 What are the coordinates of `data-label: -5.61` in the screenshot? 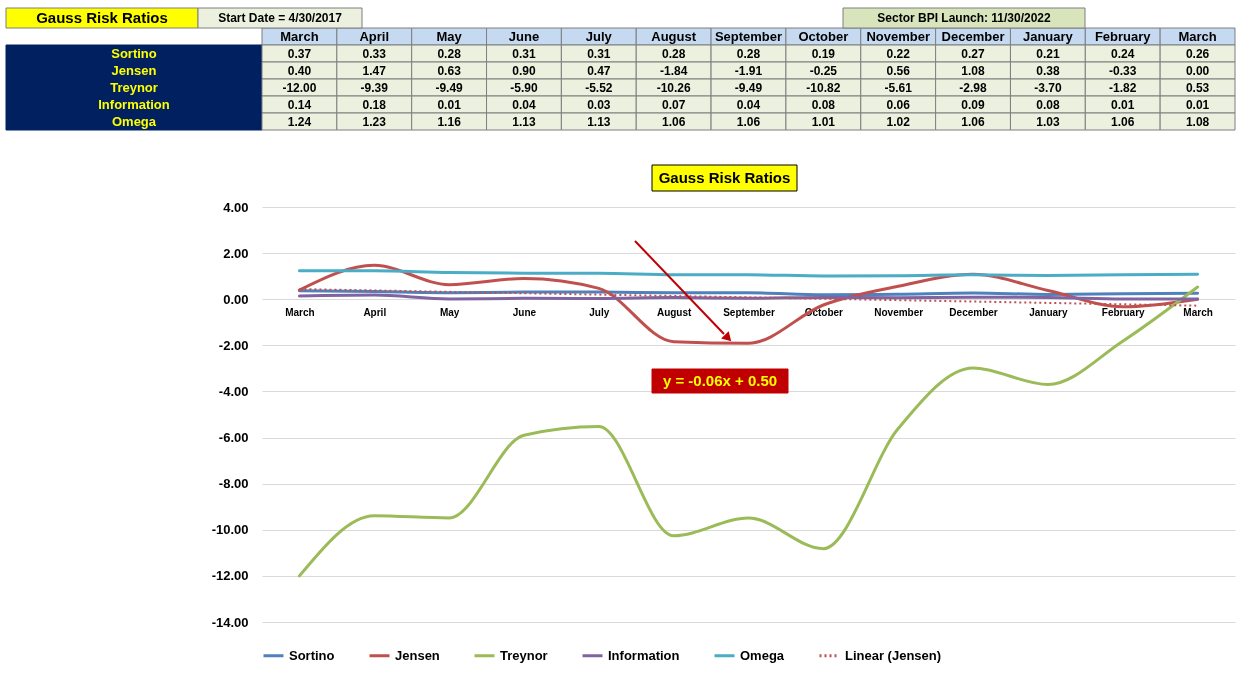 It's located at (898, 87).